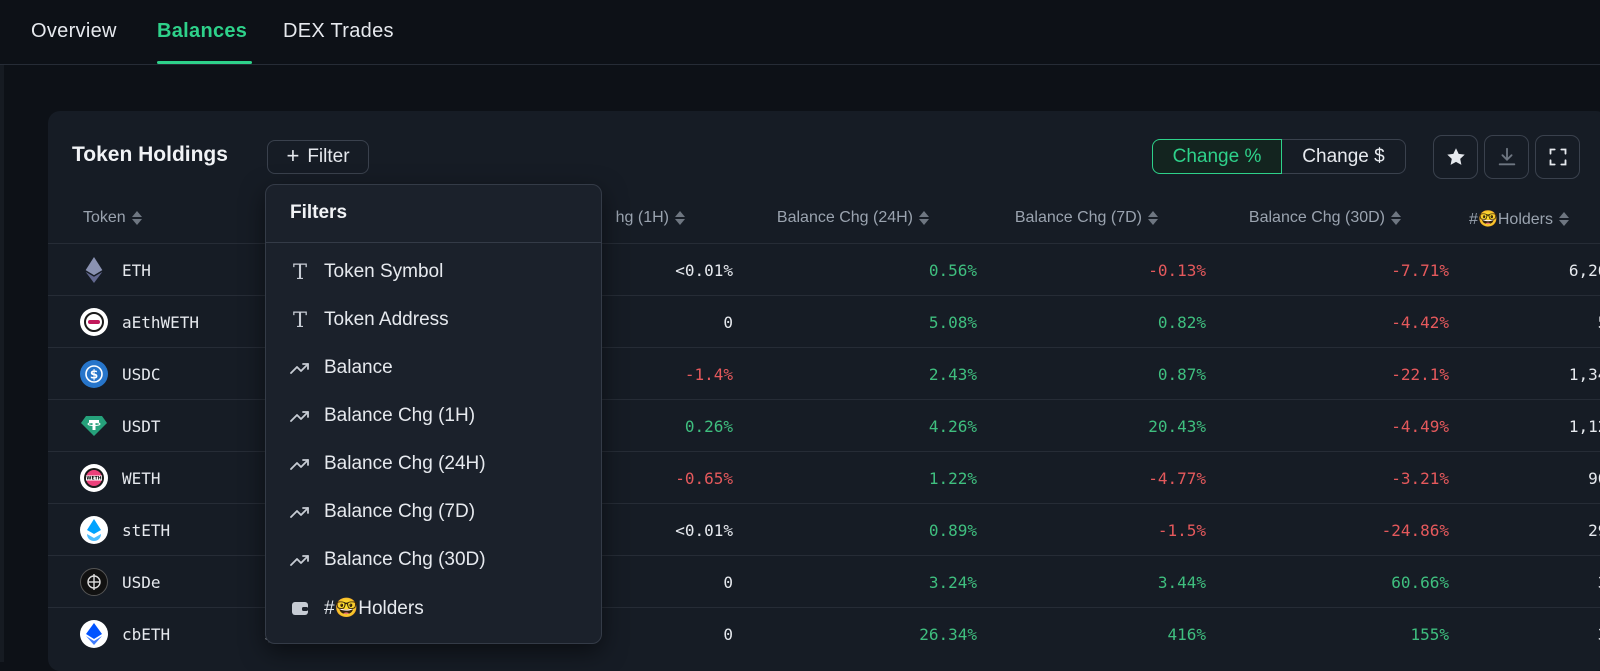  I want to click on balance-chg-24h: 26.34%, so click(948, 634).